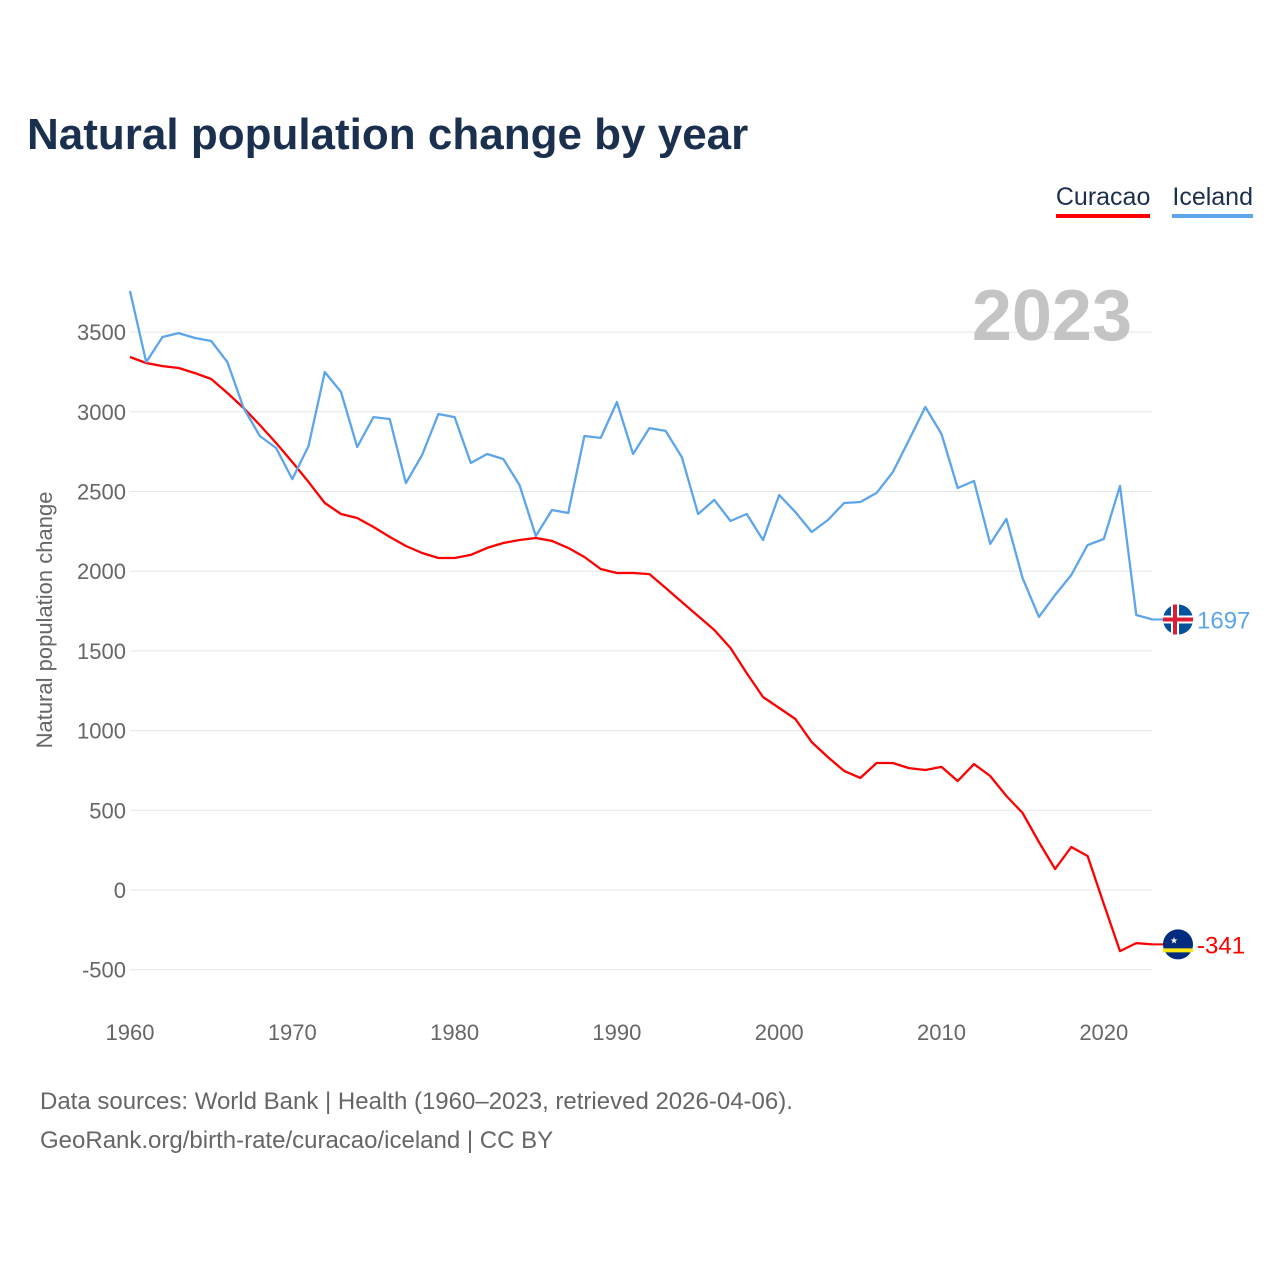 This screenshot has width=1280, height=1280. Describe the element at coordinates (101, 332) in the screenshot. I see `y-tick-label: 3500` at that location.